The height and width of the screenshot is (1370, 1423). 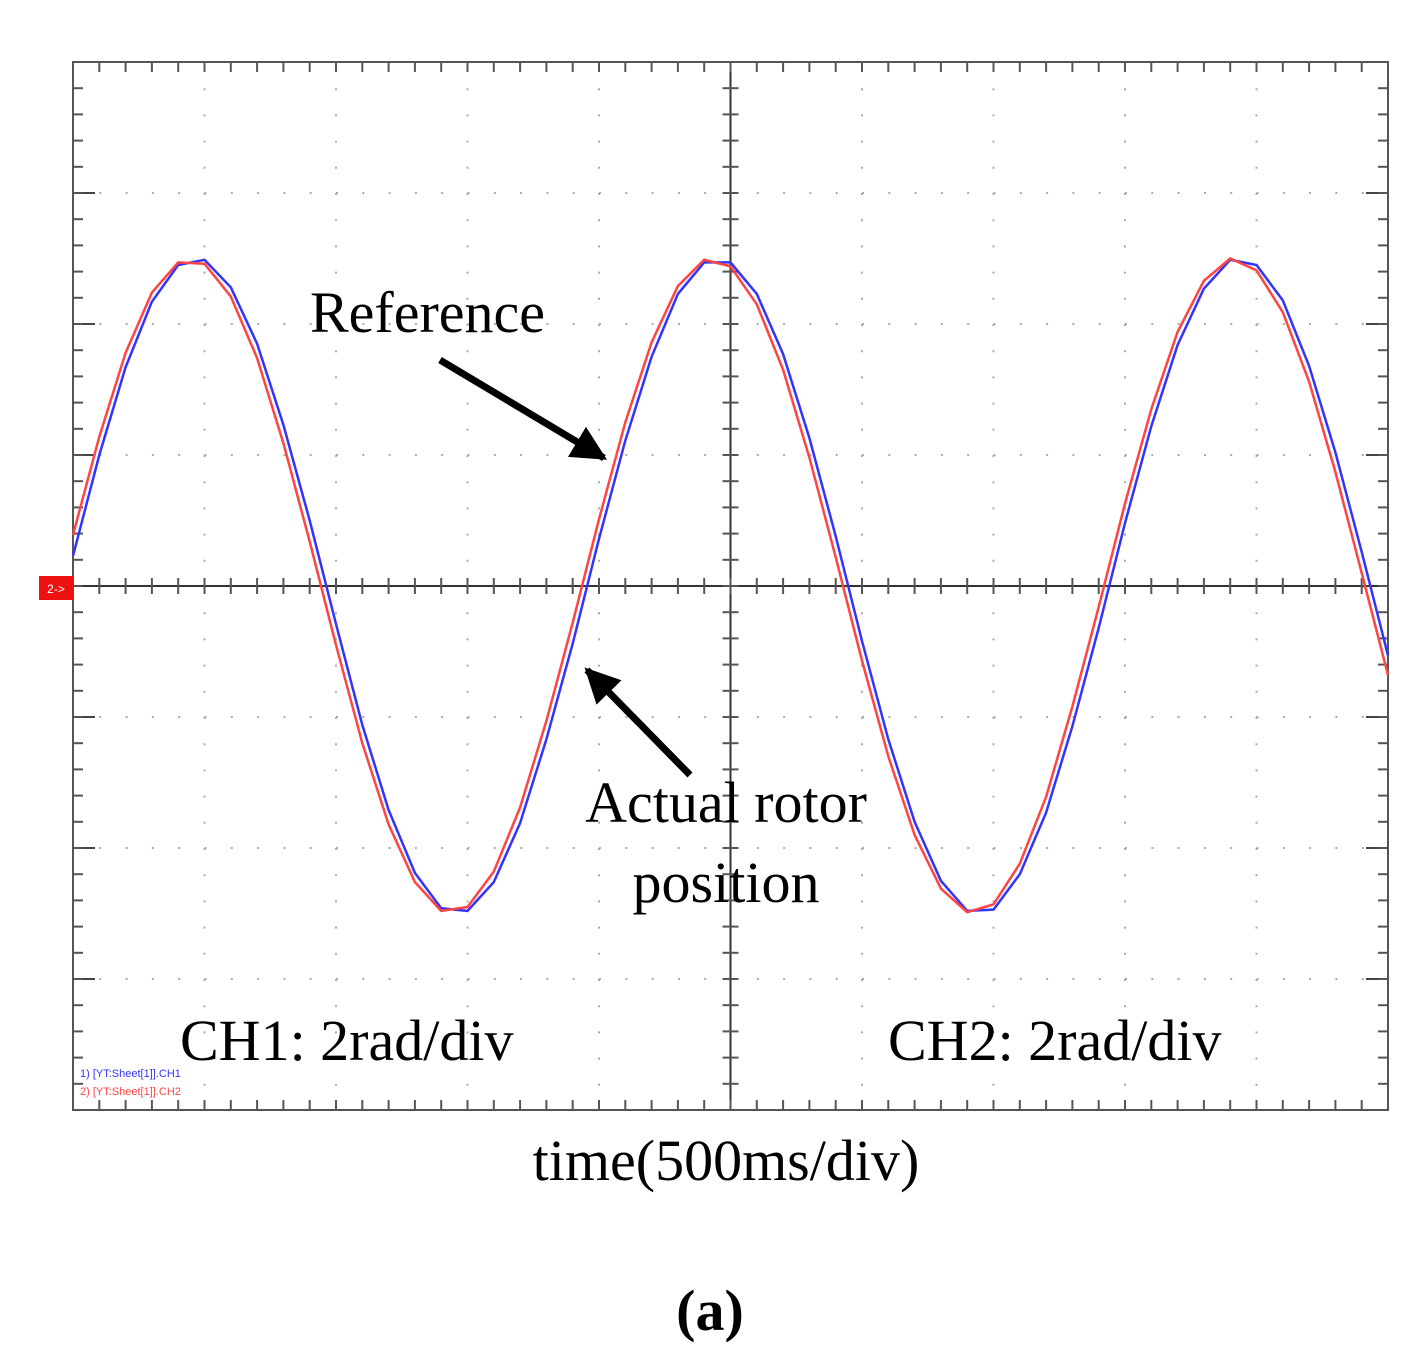 I want to click on annotation: CH1: 2rad/div, so click(x=346, y=1040).